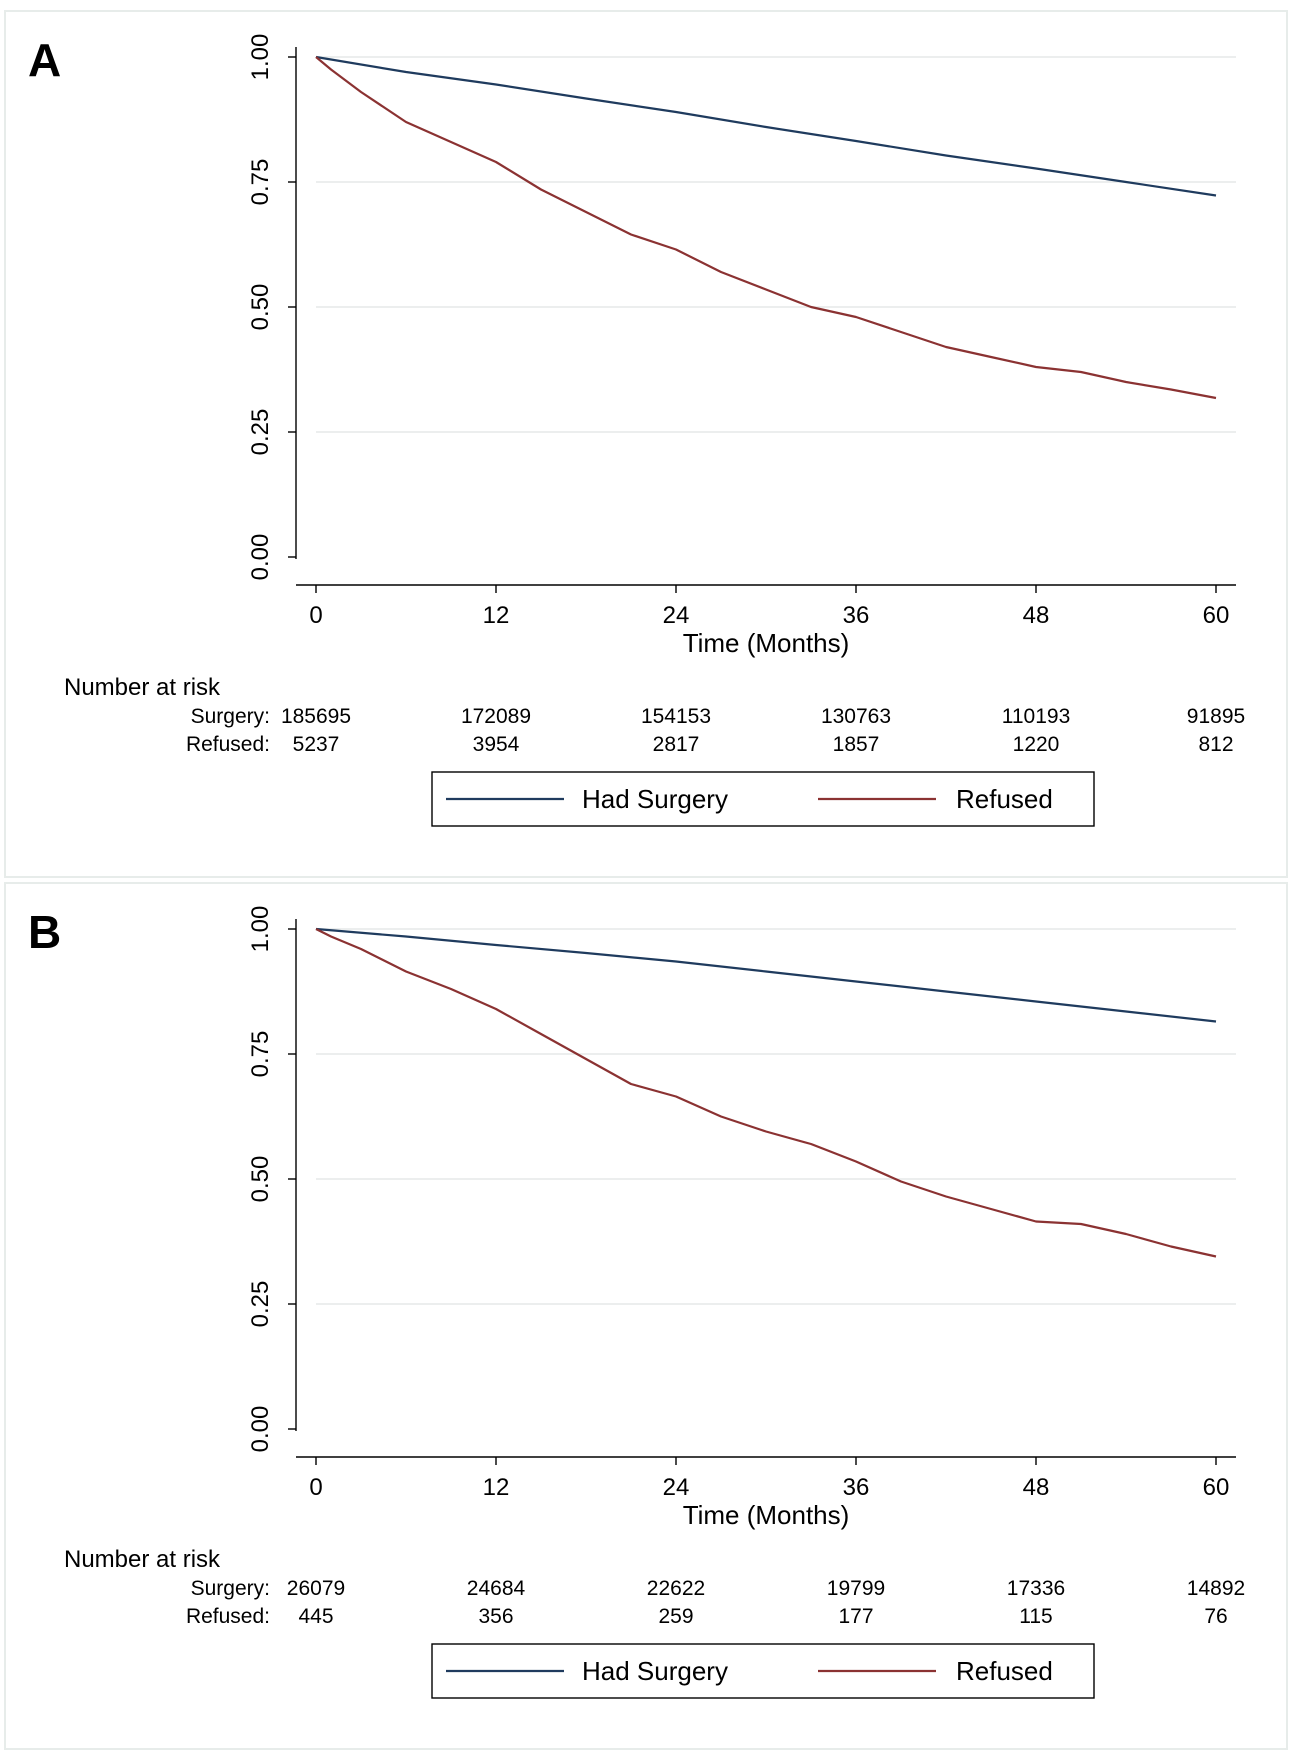 The height and width of the screenshot is (1760, 1296). What do you see at coordinates (856, 716) in the screenshot?
I see `risk-value: 130763` at bounding box center [856, 716].